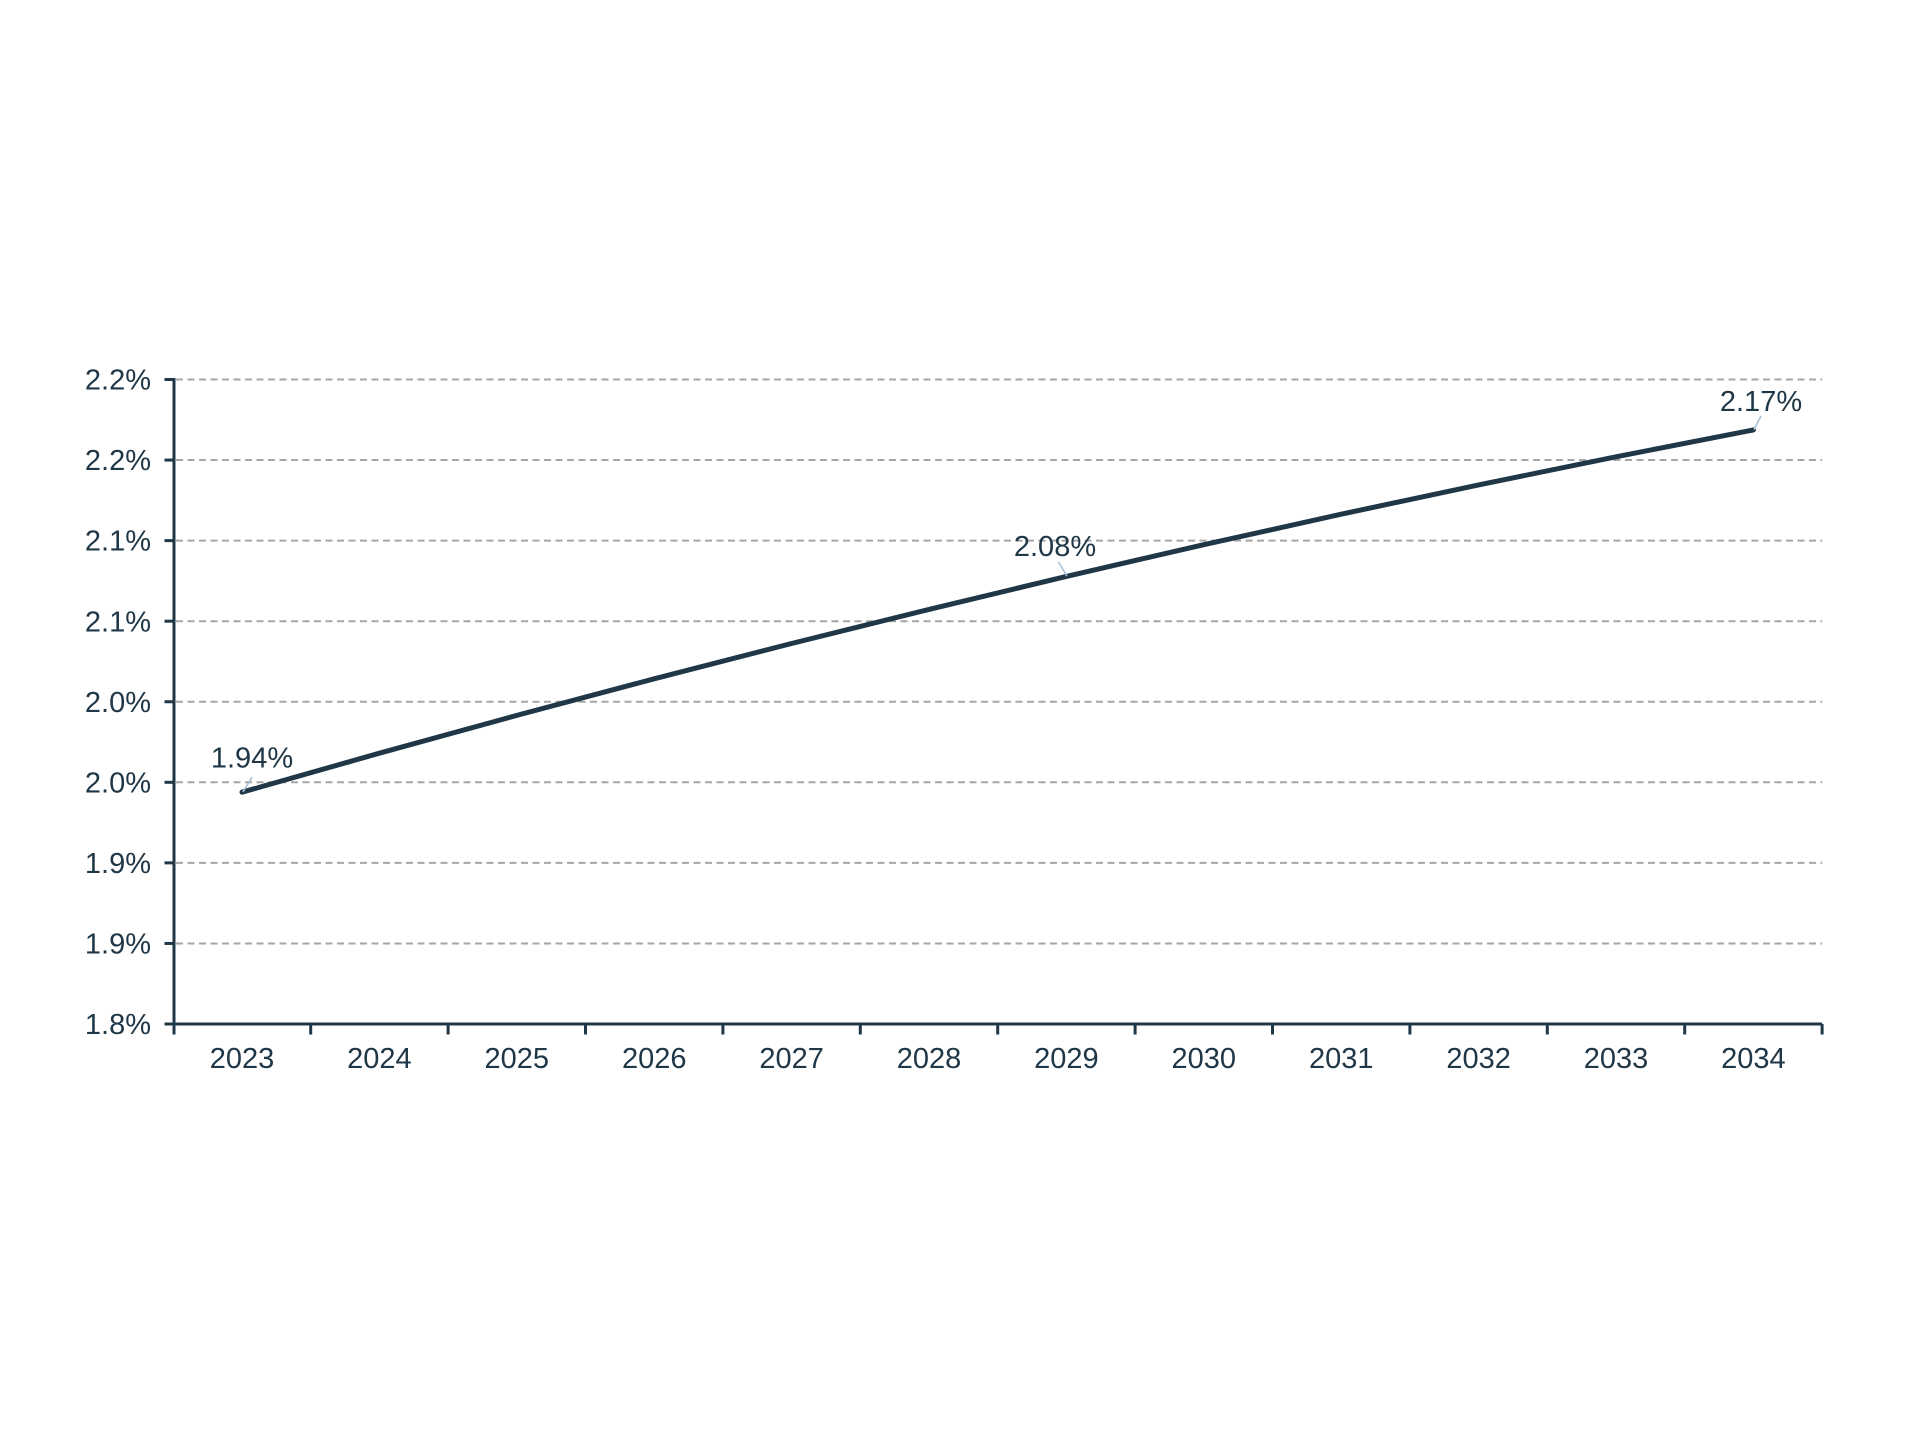  Describe the element at coordinates (654, 1059) in the screenshot. I see `svg-text: 2026` at that location.